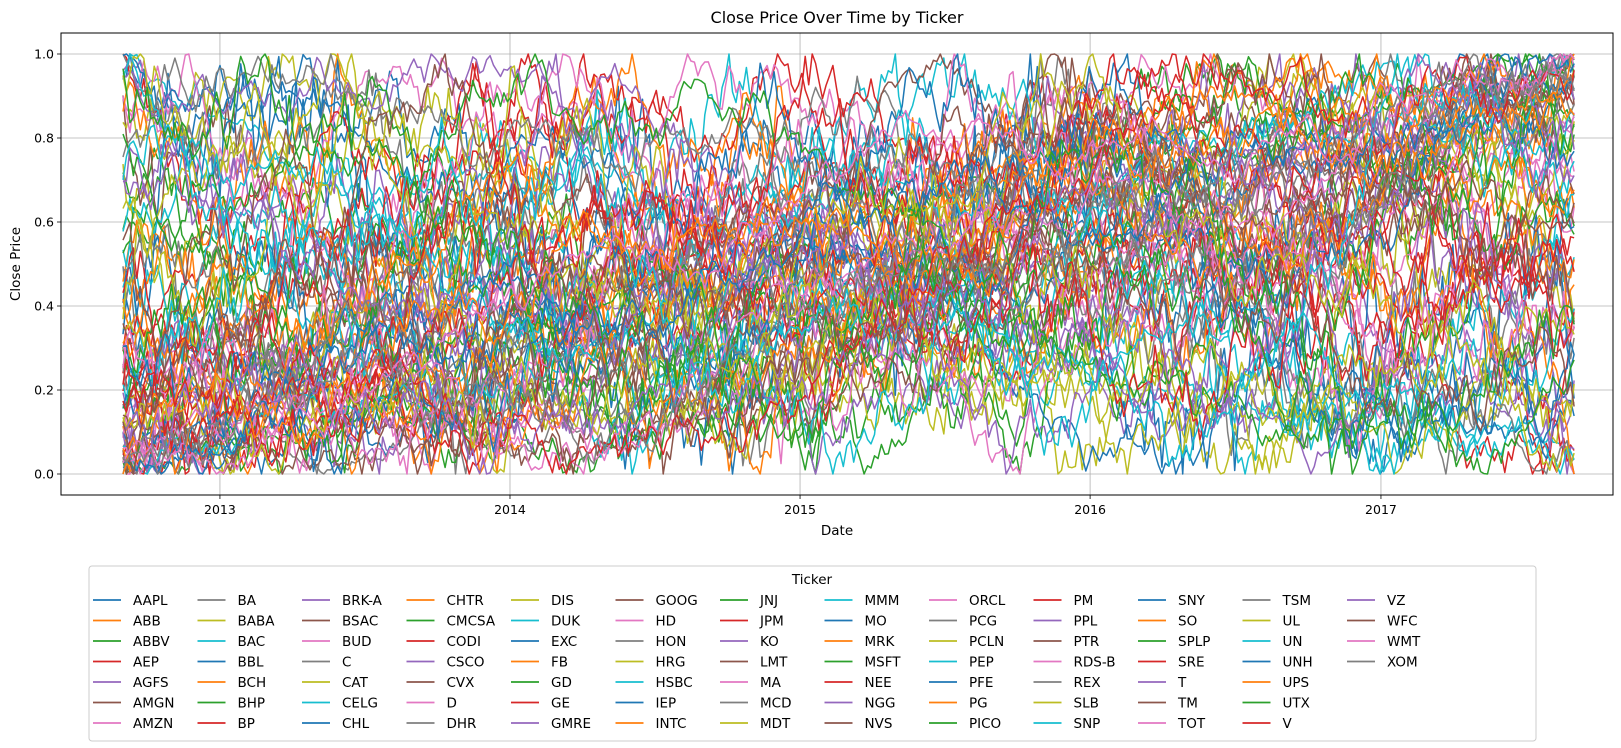  Describe the element at coordinates (1182, 683) in the screenshot. I see `legend-label-t: T` at that location.